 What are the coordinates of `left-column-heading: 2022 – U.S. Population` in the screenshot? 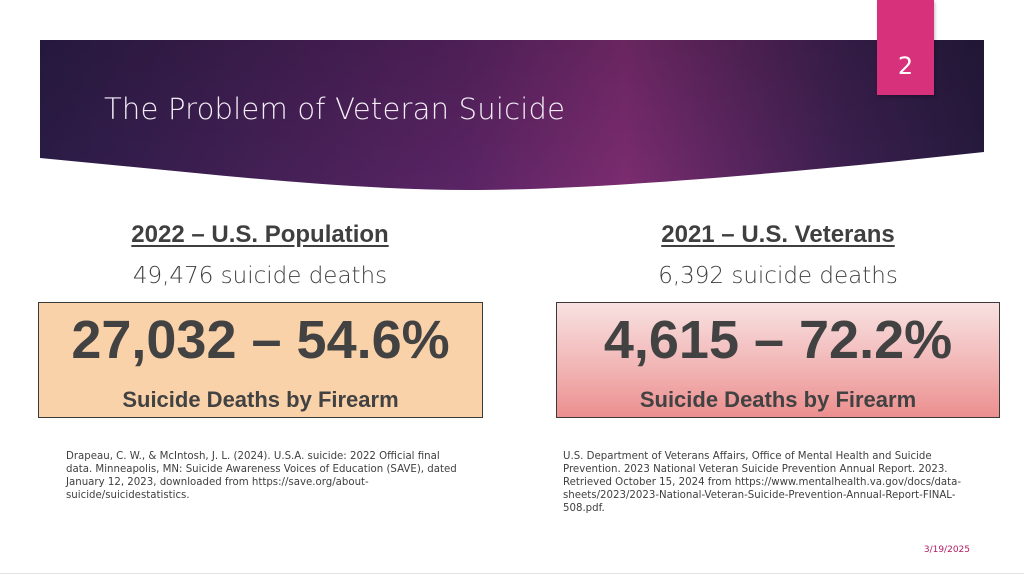 It's located at (260, 234).